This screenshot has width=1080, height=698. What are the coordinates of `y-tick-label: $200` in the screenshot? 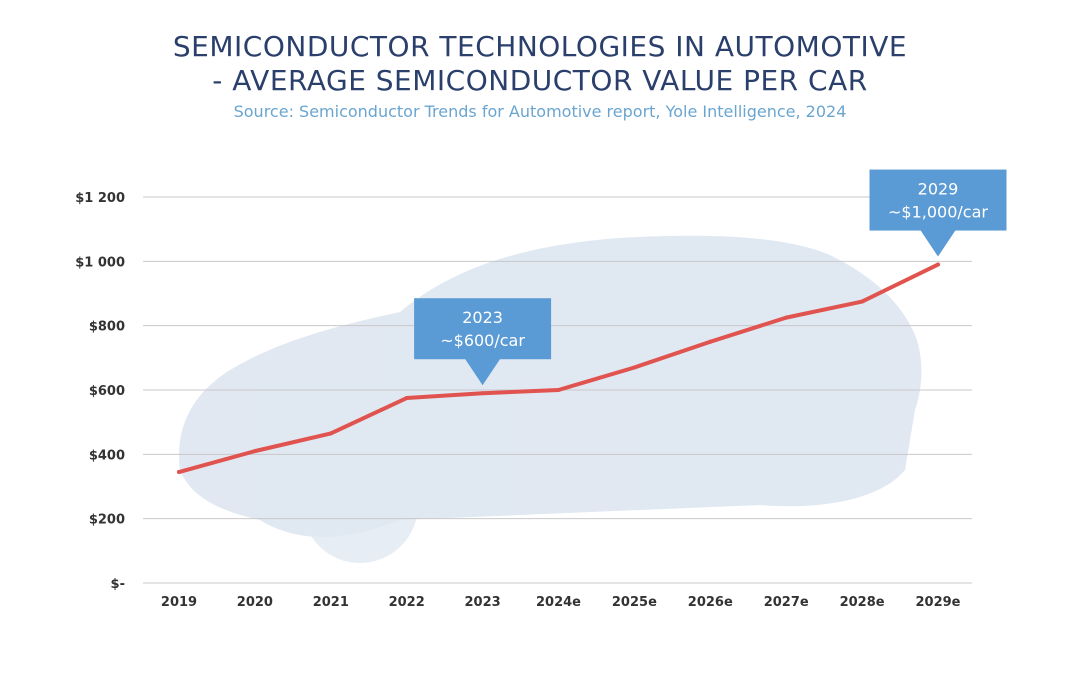 It's located at (107, 520).